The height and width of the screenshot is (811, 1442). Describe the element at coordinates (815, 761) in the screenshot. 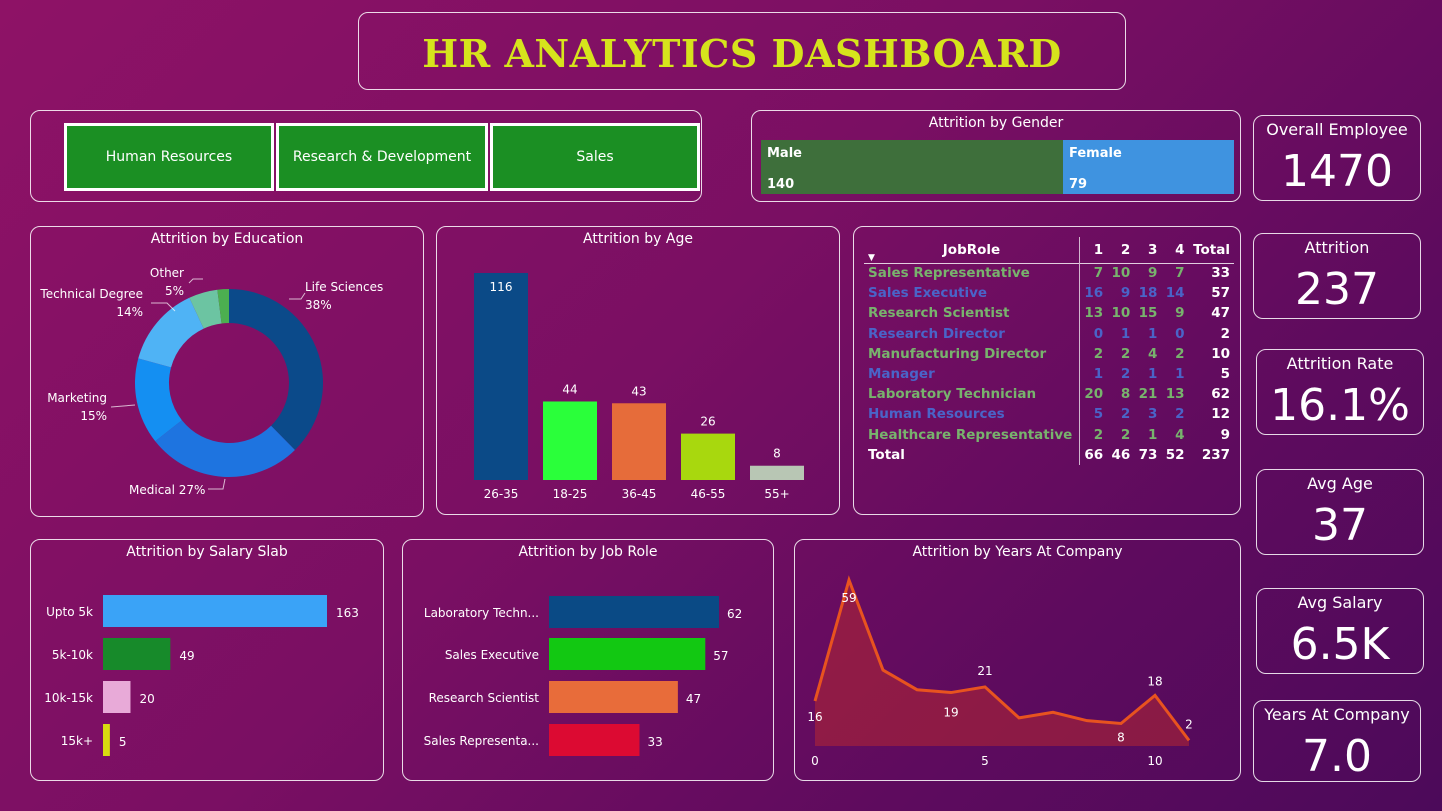

I see `tick-label: 0` at that location.